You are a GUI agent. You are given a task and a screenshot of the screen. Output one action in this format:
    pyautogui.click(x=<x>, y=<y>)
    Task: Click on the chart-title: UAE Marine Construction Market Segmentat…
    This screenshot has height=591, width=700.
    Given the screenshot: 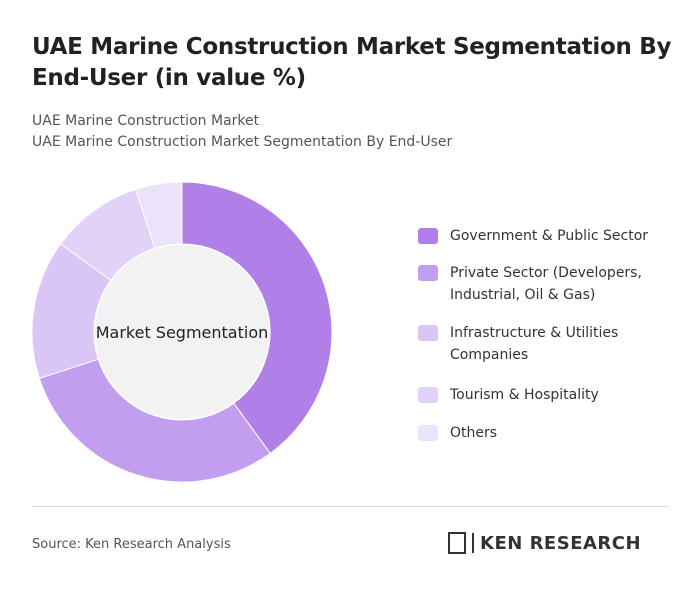 What is the action you would take?
    pyautogui.click(x=352, y=62)
    